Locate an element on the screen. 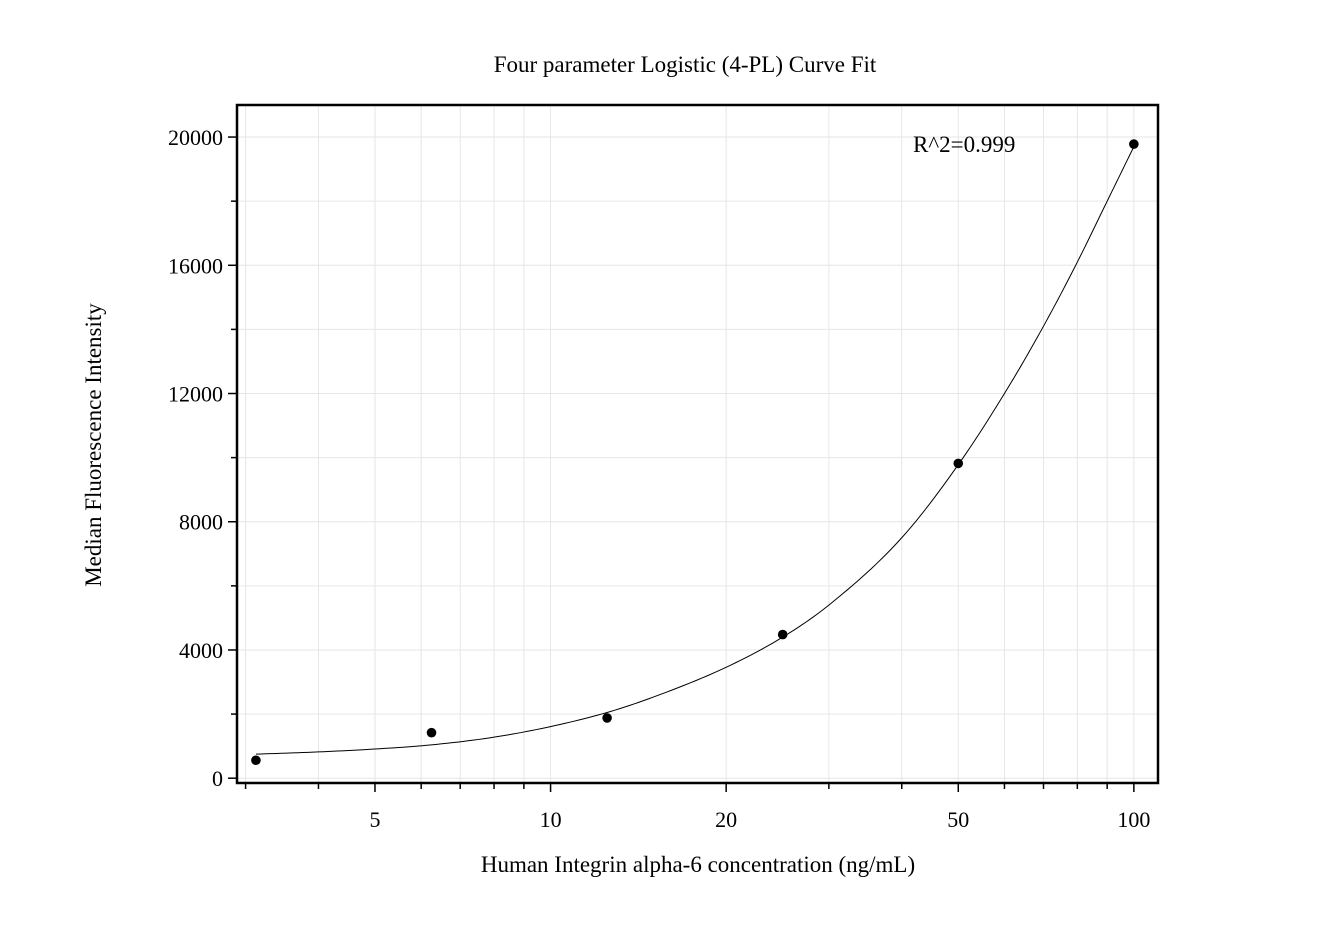 Image resolution: width=1339 pixels, height=930 pixels. y-axis-title: Median Fluorescence Intensity is located at coordinates (93, 445).